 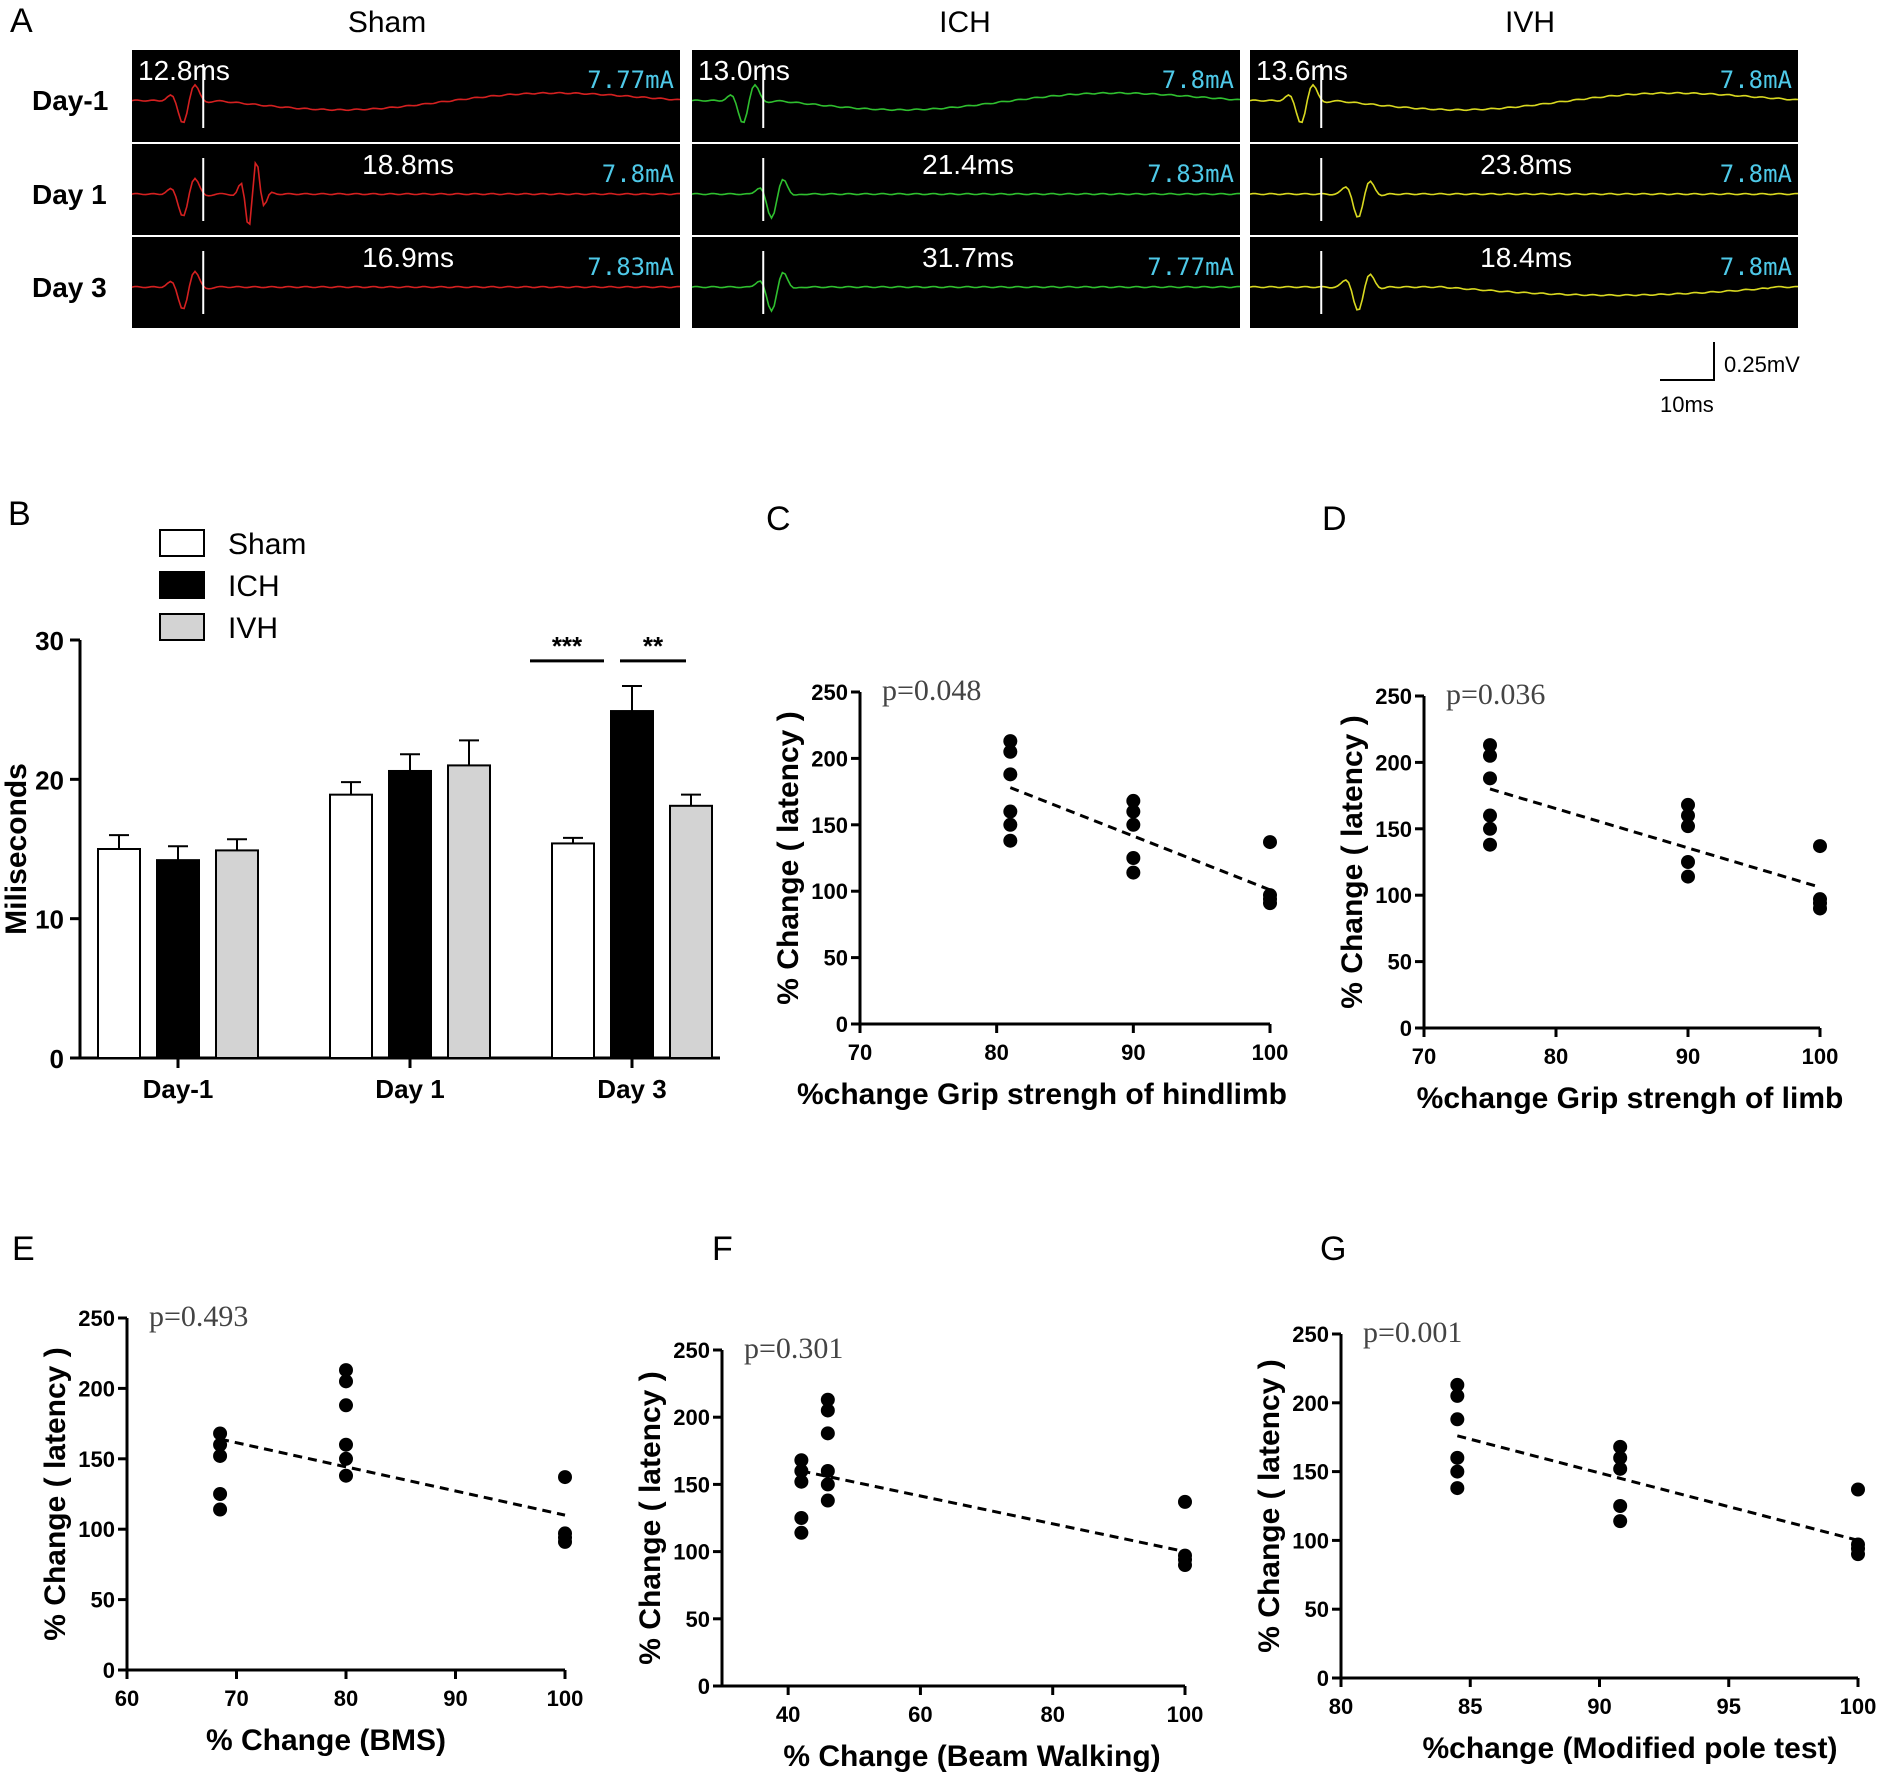 What do you see at coordinates (1190, 174) in the screenshot?
I see `emg-current-label: 7.83mA` at bounding box center [1190, 174].